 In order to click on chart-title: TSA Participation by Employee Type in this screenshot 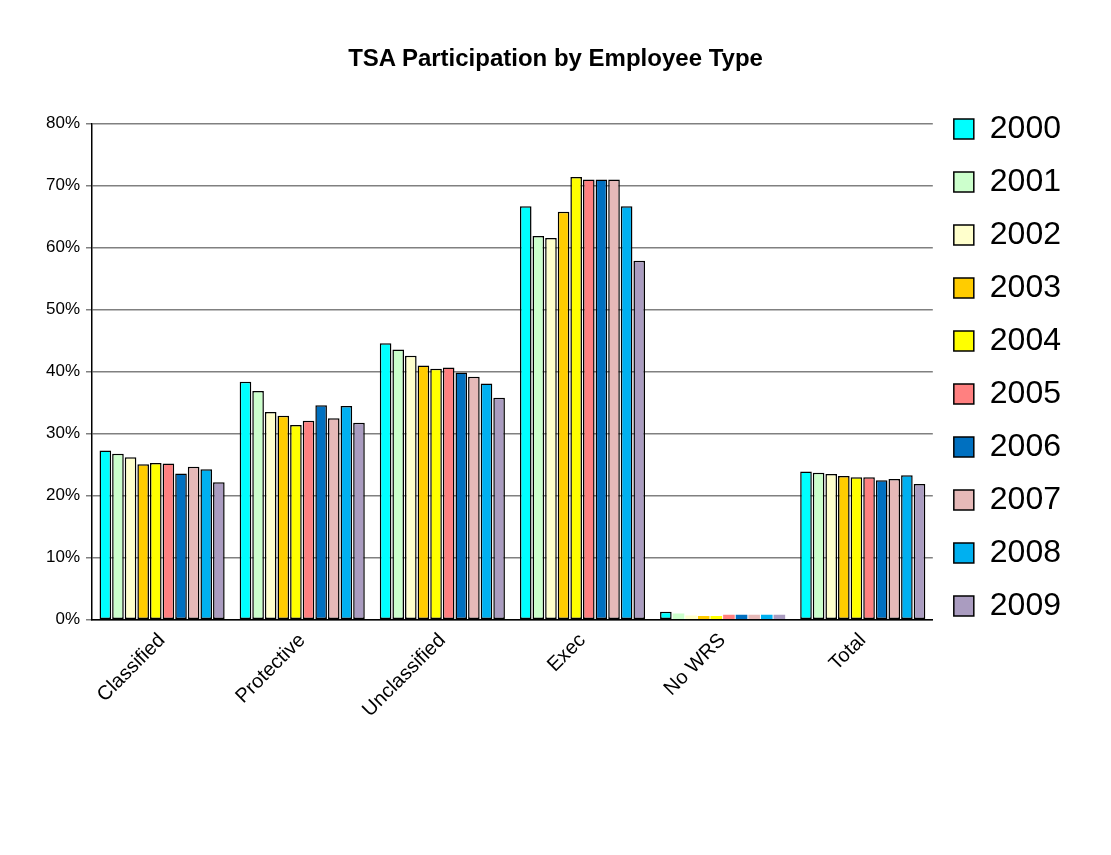, I will do `click(555, 58)`.